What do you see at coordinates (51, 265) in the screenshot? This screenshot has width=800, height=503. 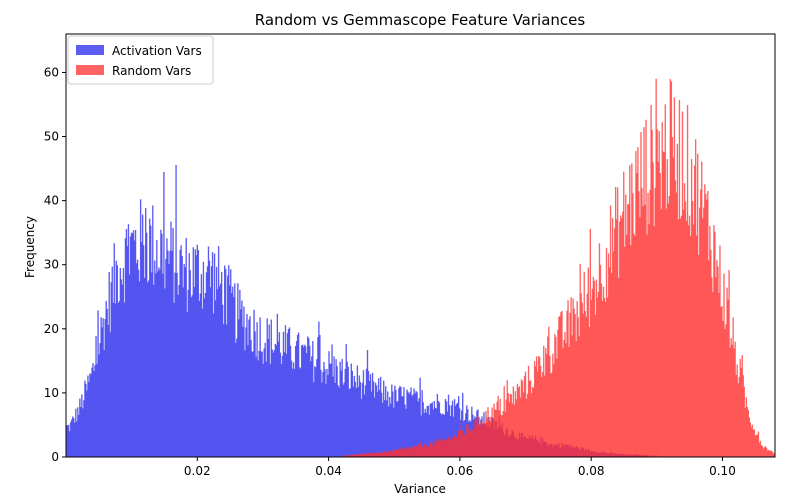 I see `y-tick-label: 30` at bounding box center [51, 265].